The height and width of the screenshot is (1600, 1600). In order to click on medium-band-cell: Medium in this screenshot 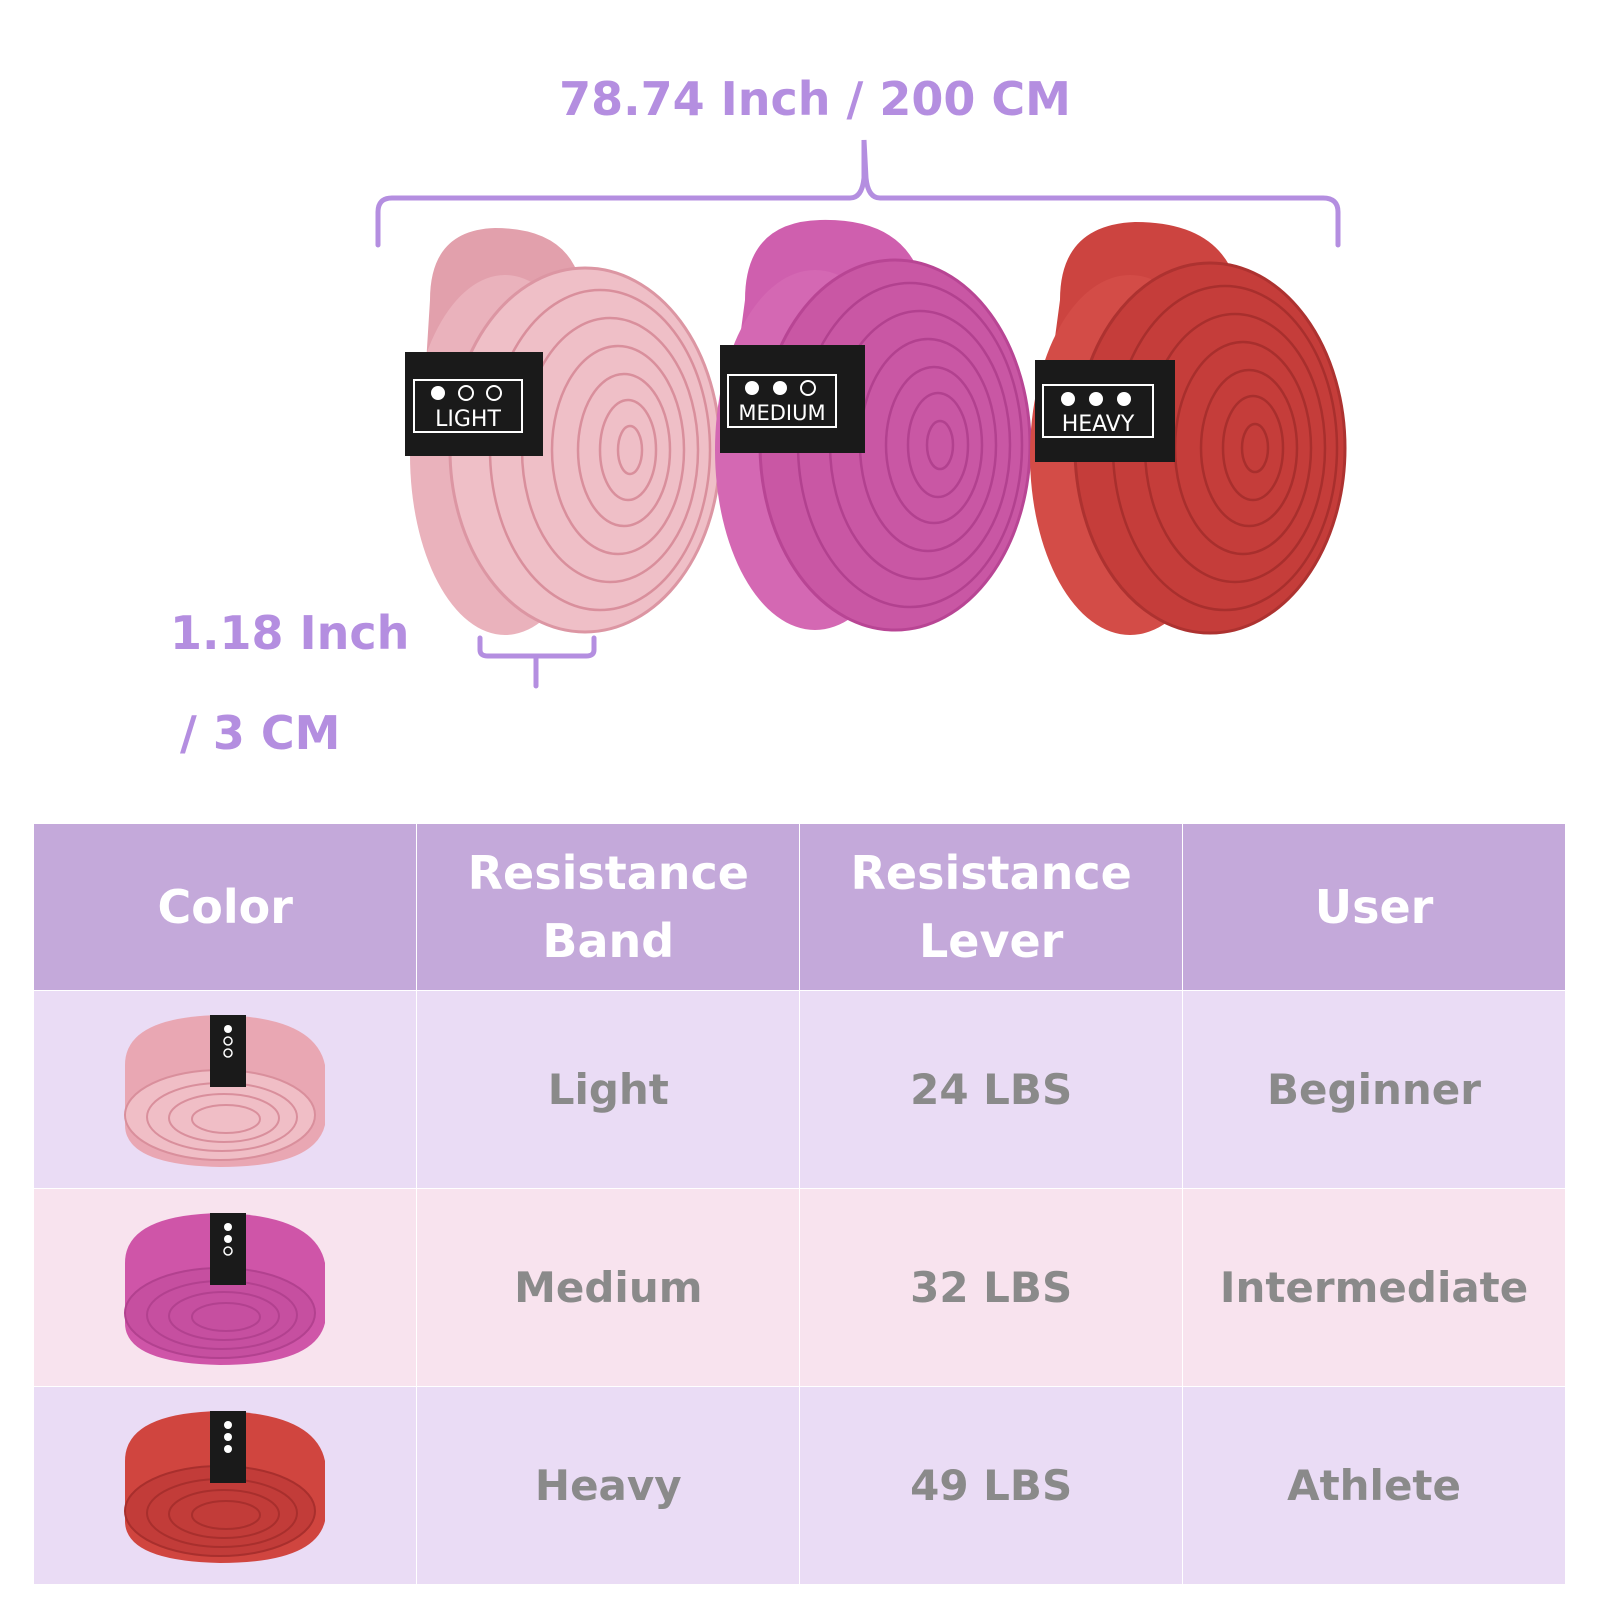, I will do `click(608, 1287)`.